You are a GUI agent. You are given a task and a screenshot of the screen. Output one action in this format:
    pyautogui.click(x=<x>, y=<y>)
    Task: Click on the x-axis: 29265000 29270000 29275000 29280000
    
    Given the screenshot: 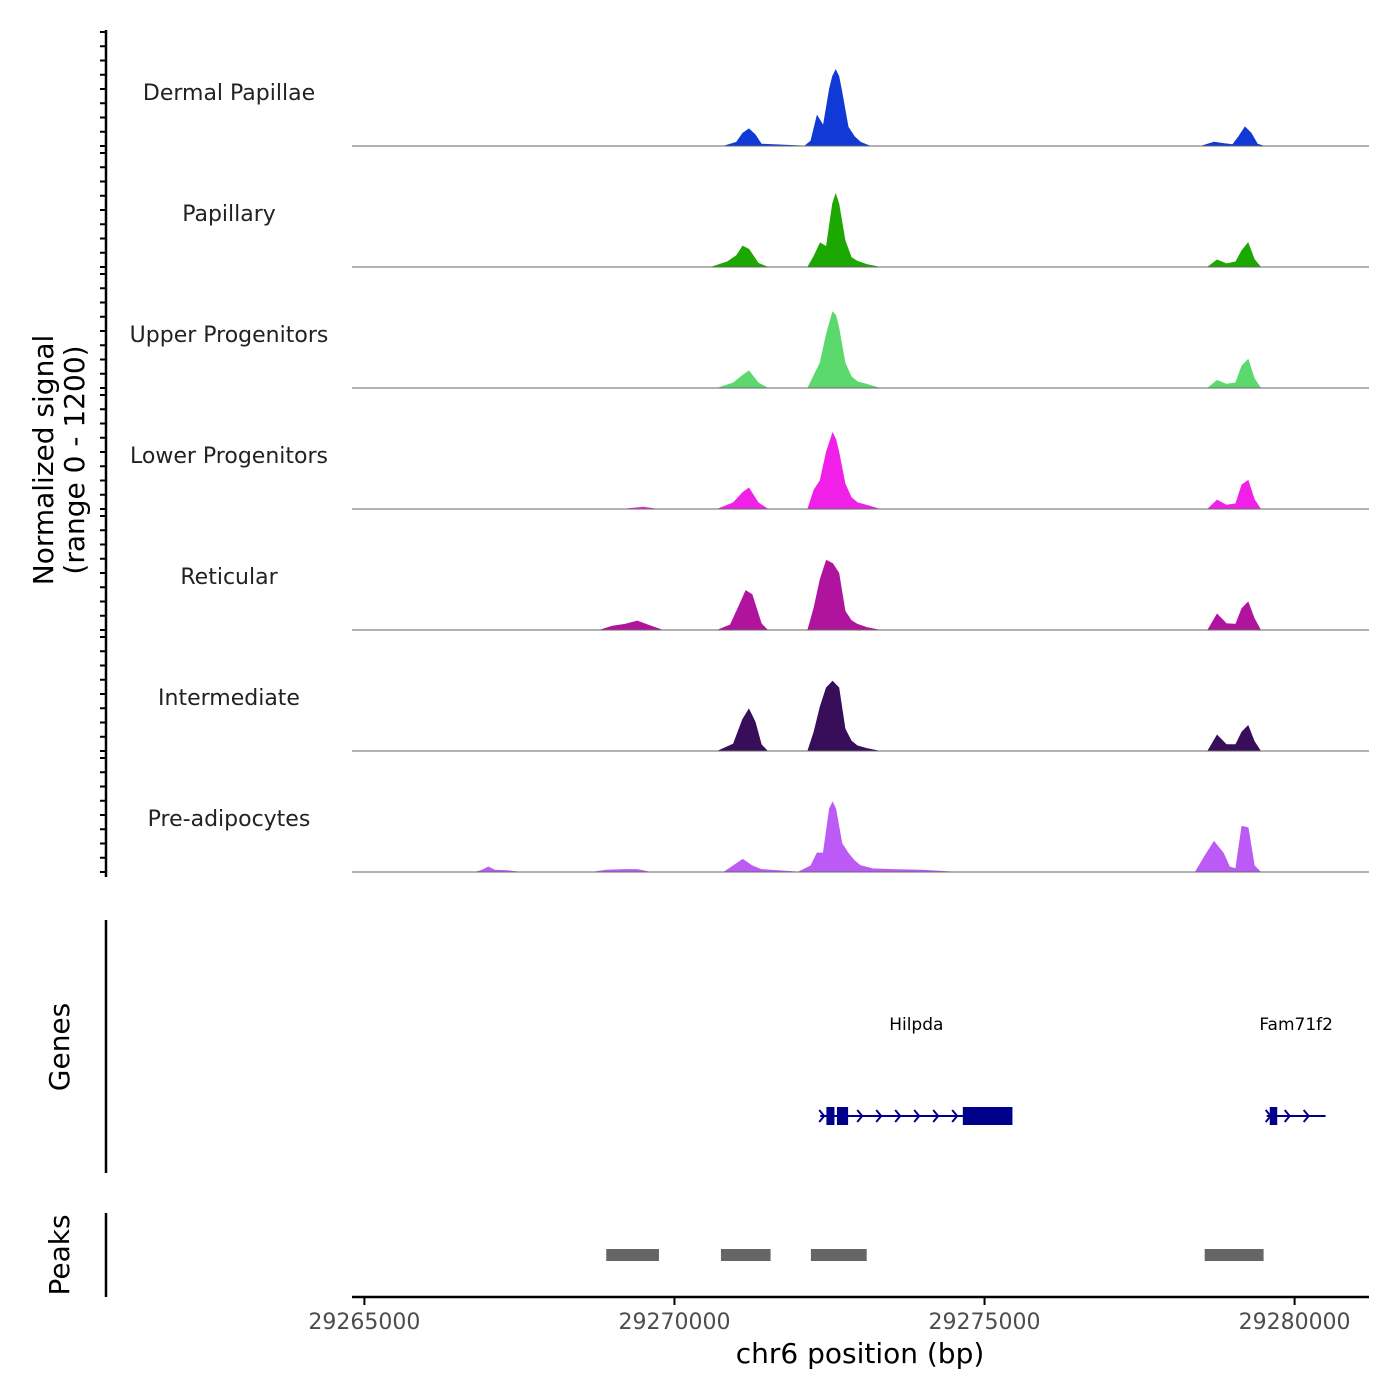 What is the action you would take?
    pyautogui.click(x=829, y=1316)
    